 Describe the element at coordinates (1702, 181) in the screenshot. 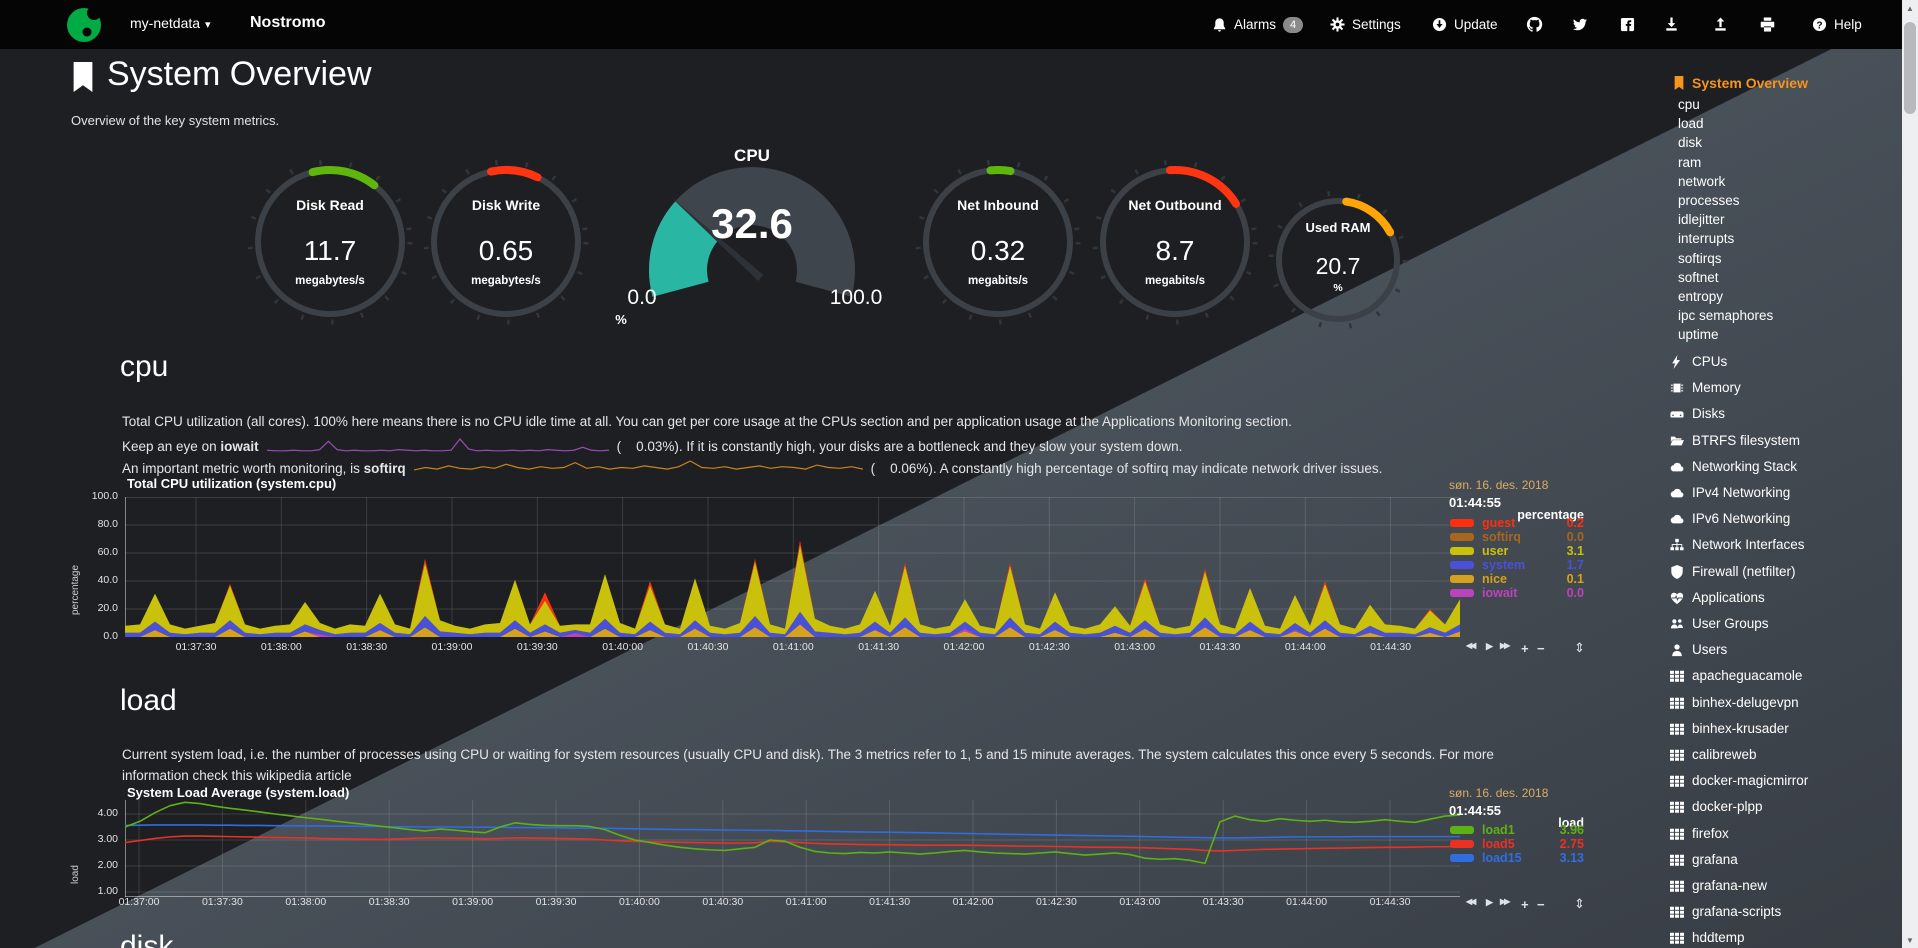

I see `sidebar-subitem-network: network` at that location.